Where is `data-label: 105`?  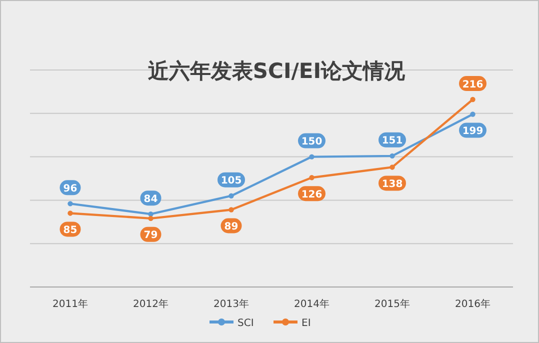
data-label: 105 is located at coordinates (231, 181).